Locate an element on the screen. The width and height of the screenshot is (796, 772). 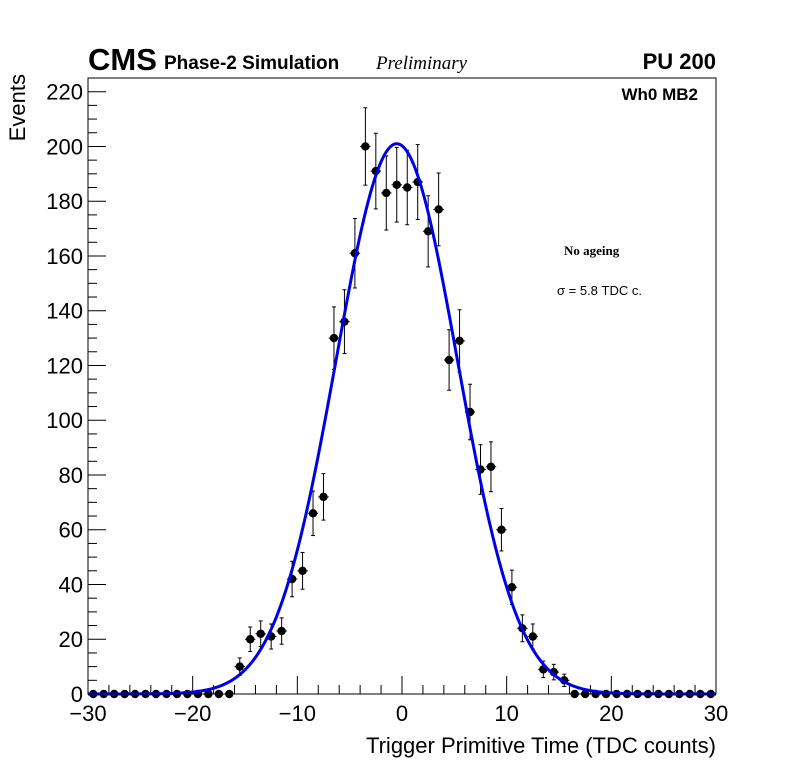
x-tick-label: 30 is located at coordinates (716, 713).